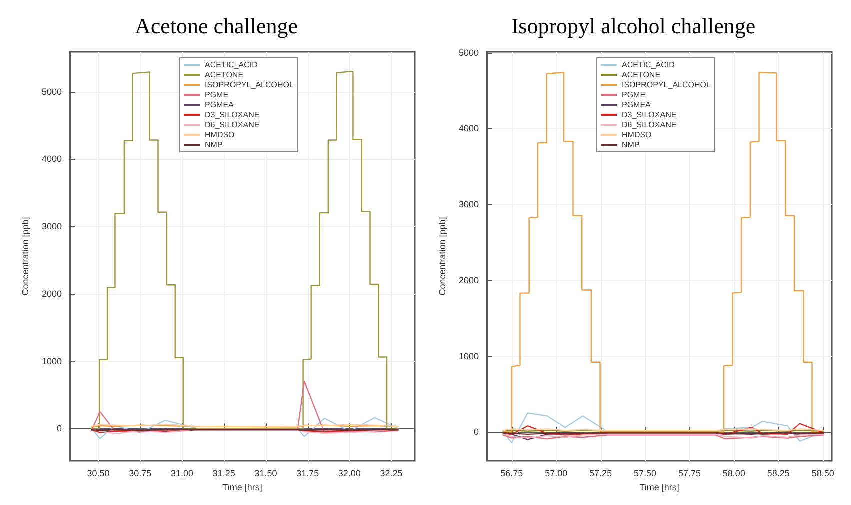  I want to click on chart-title: Acetone challenge, so click(216, 26).